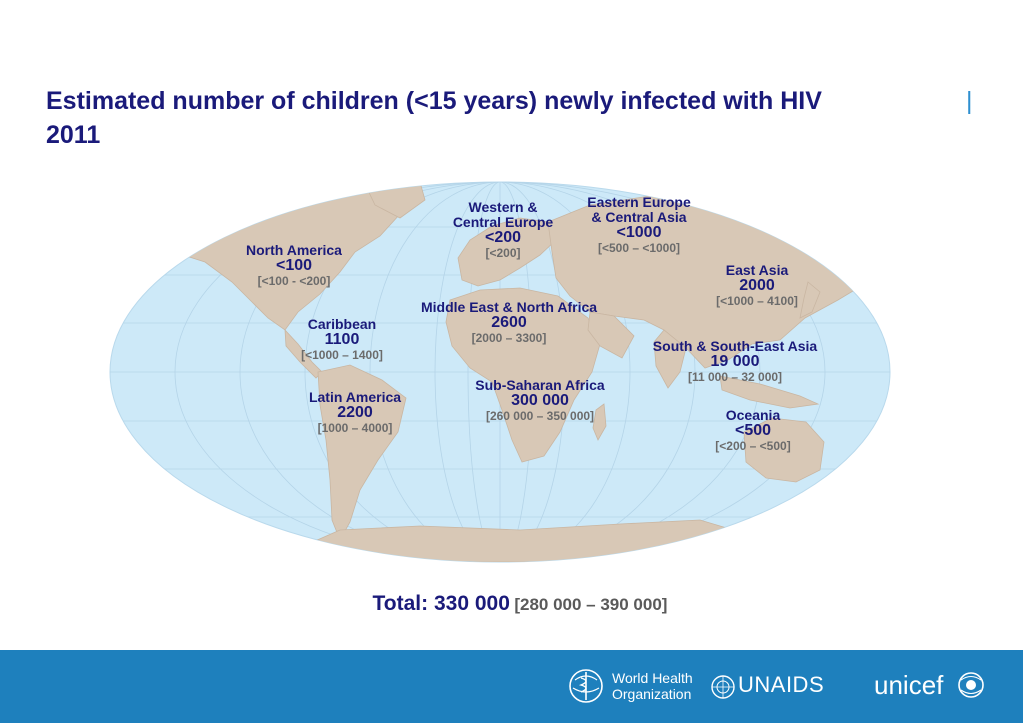  I want to click on region-range: [<500 – <1000], so click(639, 248).